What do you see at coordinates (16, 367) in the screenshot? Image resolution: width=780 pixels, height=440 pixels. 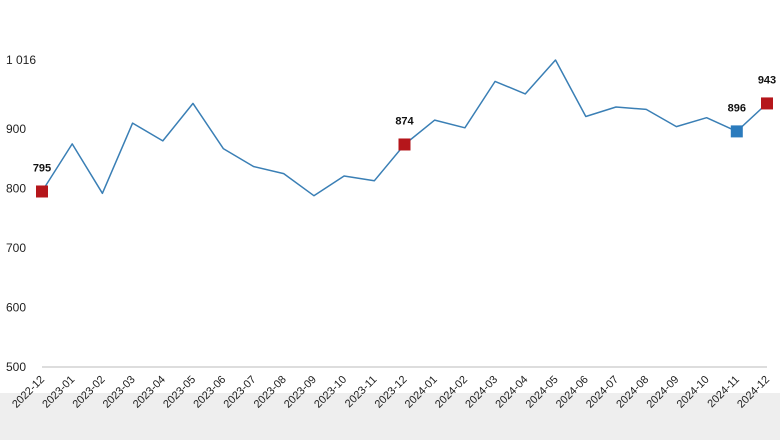 I see `y-tick-label: 500` at bounding box center [16, 367].